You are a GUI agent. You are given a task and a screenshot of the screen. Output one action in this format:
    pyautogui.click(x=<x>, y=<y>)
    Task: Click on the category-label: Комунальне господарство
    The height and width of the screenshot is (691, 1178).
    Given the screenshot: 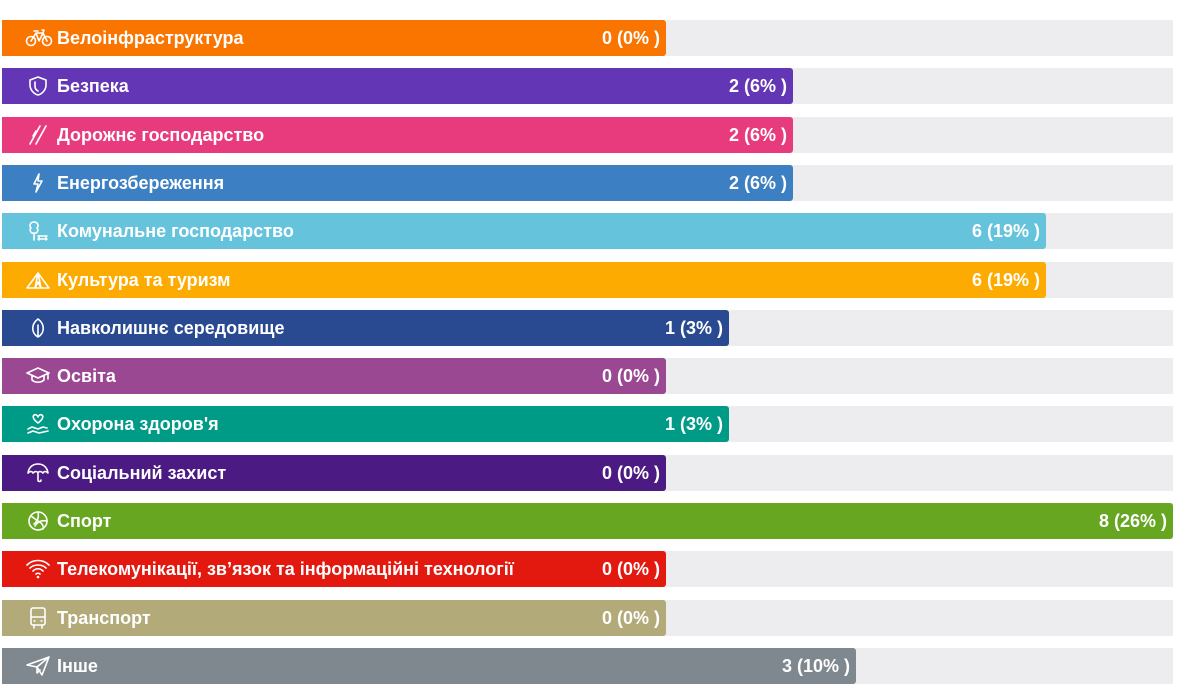 What is the action you would take?
    pyautogui.click(x=175, y=231)
    